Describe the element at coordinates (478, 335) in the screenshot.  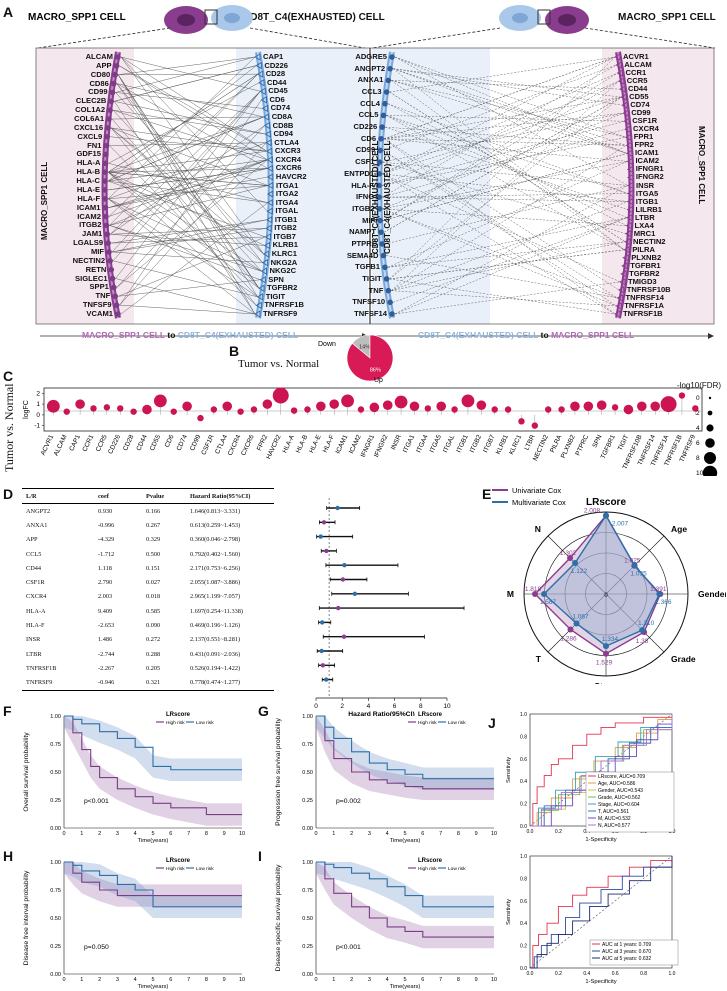
I see `caption-from: CD8T_C4(EXHAUSTED) CELL` at that location.